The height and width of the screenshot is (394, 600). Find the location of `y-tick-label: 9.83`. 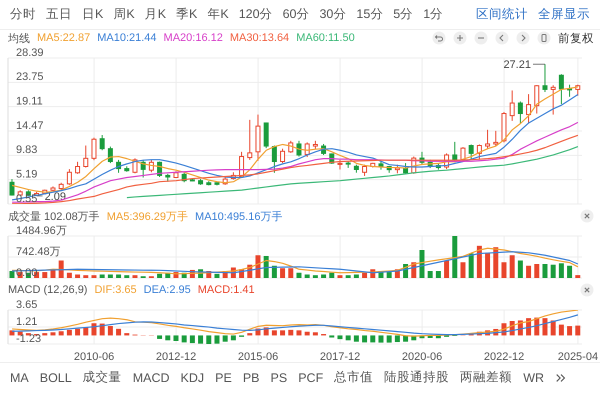

y-tick-label: 9.83 is located at coordinates (27, 150).